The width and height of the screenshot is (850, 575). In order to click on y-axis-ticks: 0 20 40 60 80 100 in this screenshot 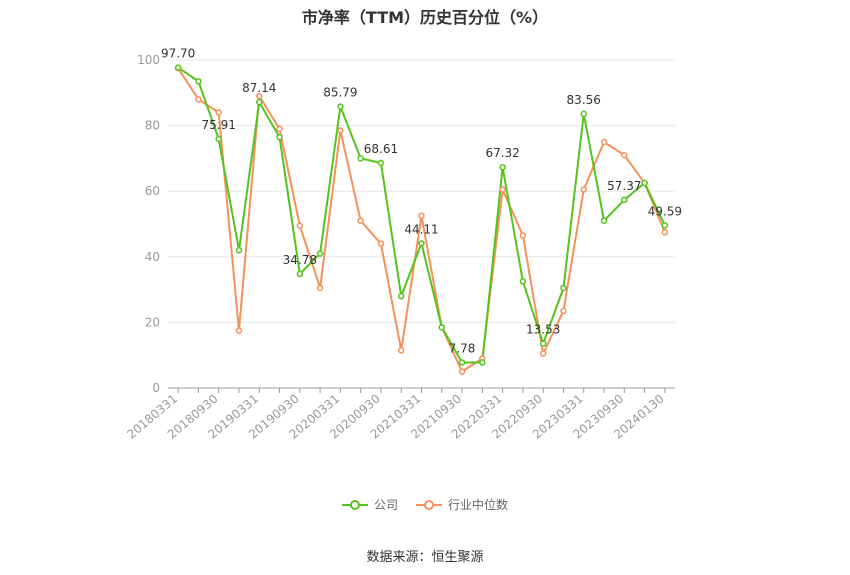, I will do `click(148, 224)`.